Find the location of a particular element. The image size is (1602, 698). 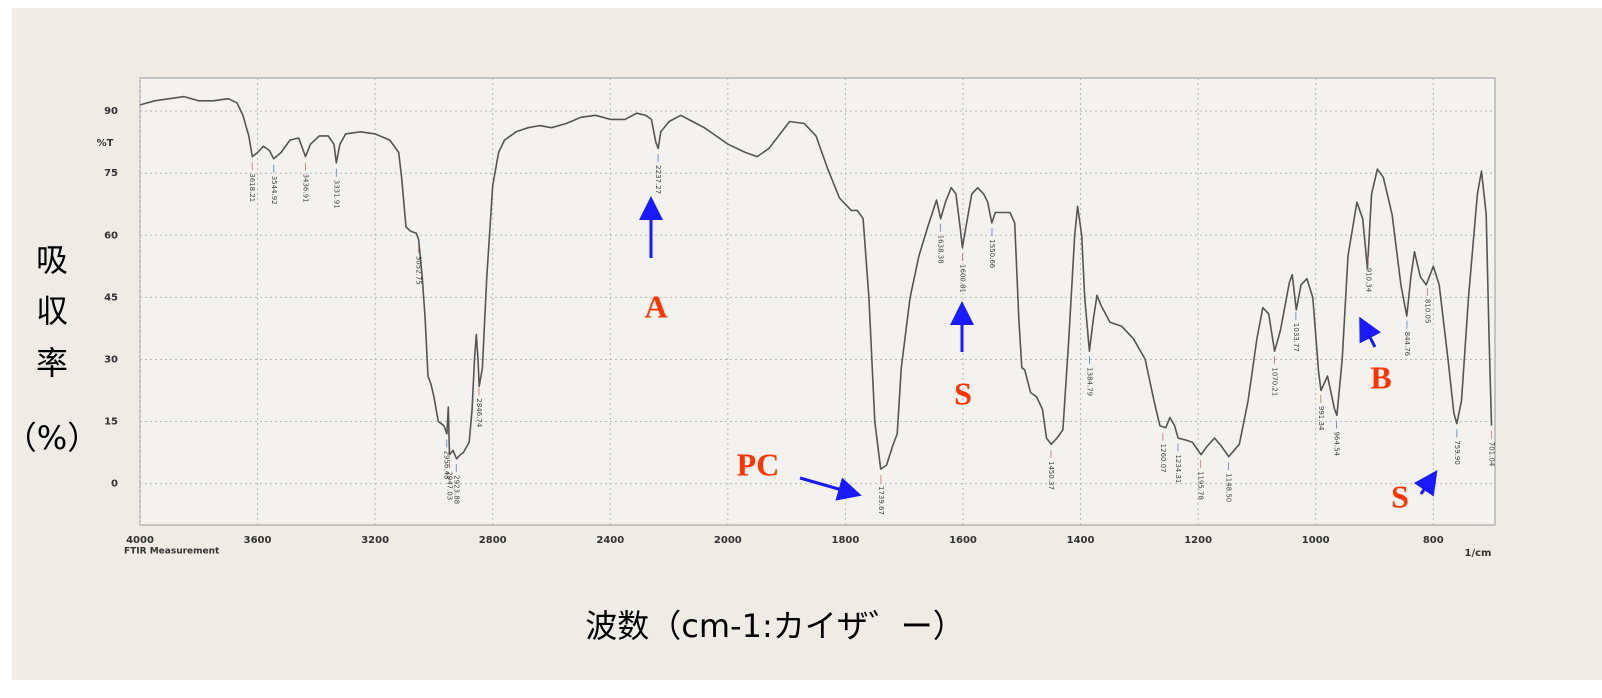

peak-label: 2237.27 is located at coordinates (658, 179).